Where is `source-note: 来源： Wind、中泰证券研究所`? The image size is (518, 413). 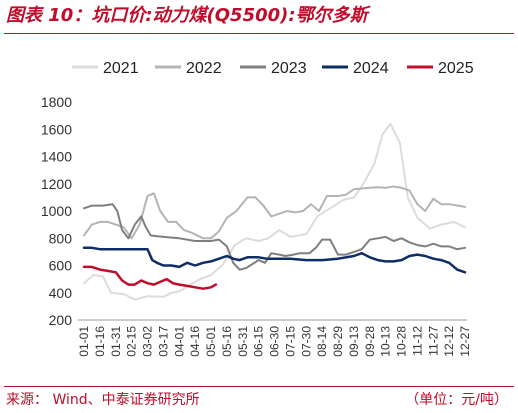 source-note: 来源： Wind、中泰证券研究所 is located at coordinates (103, 400).